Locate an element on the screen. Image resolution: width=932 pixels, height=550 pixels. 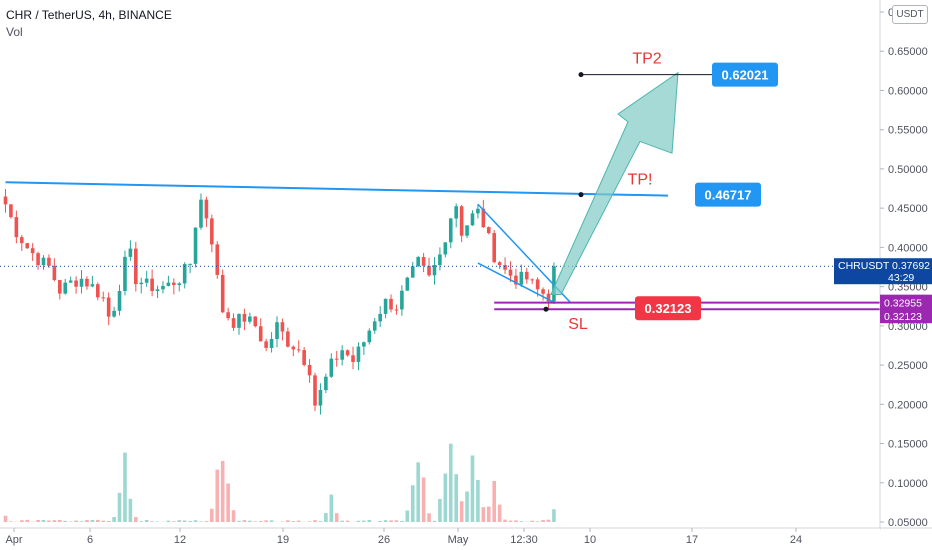
tp1-anchor is located at coordinates (581, 195).